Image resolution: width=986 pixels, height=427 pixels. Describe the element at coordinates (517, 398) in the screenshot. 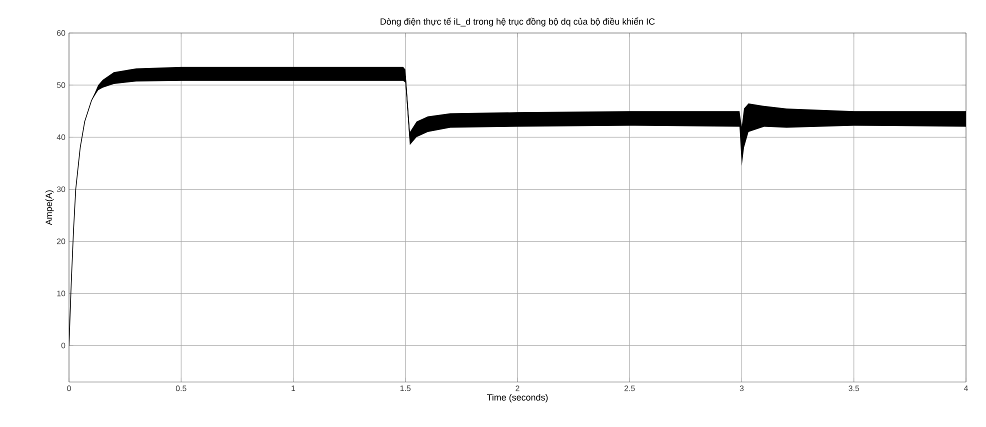

I see `x-axis-title: Time (seconds)` at that location.